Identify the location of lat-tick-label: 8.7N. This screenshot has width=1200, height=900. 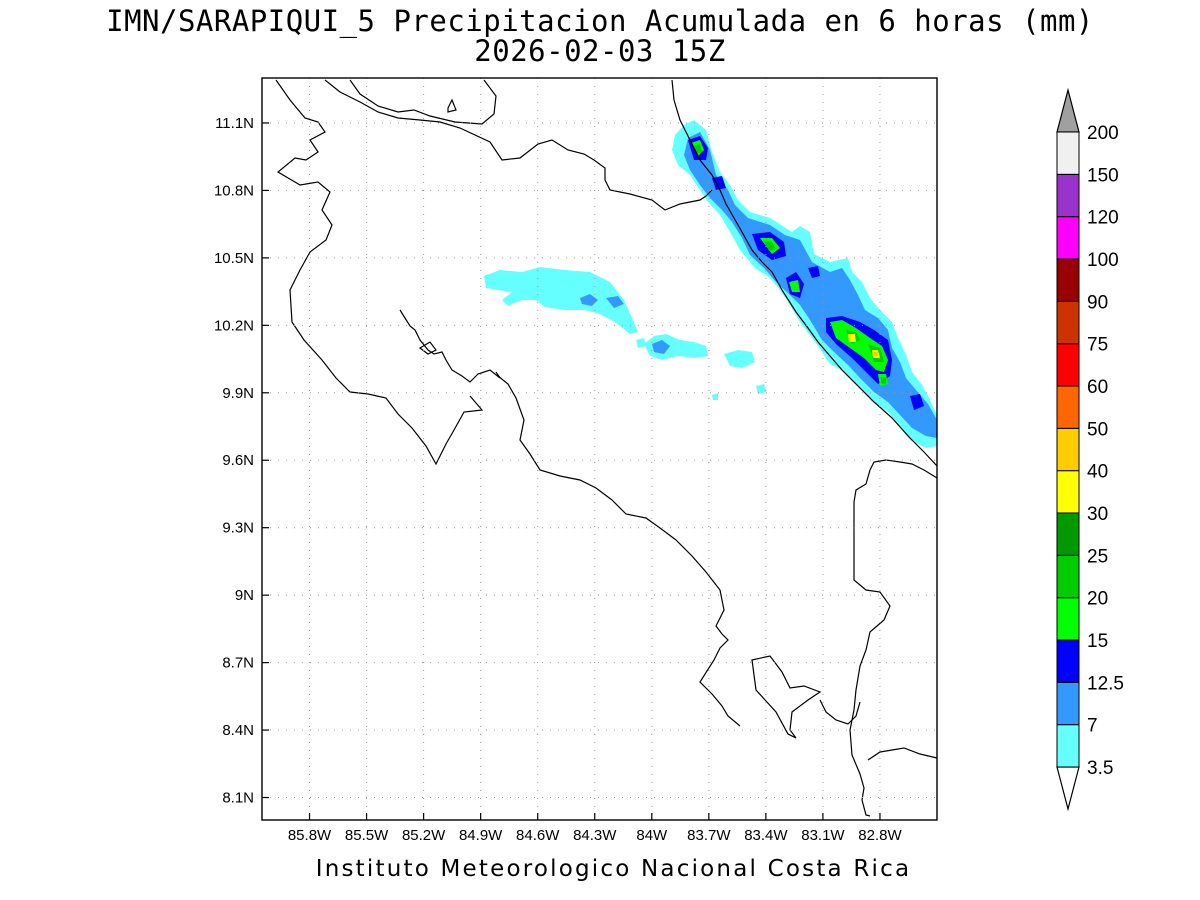
(238, 663).